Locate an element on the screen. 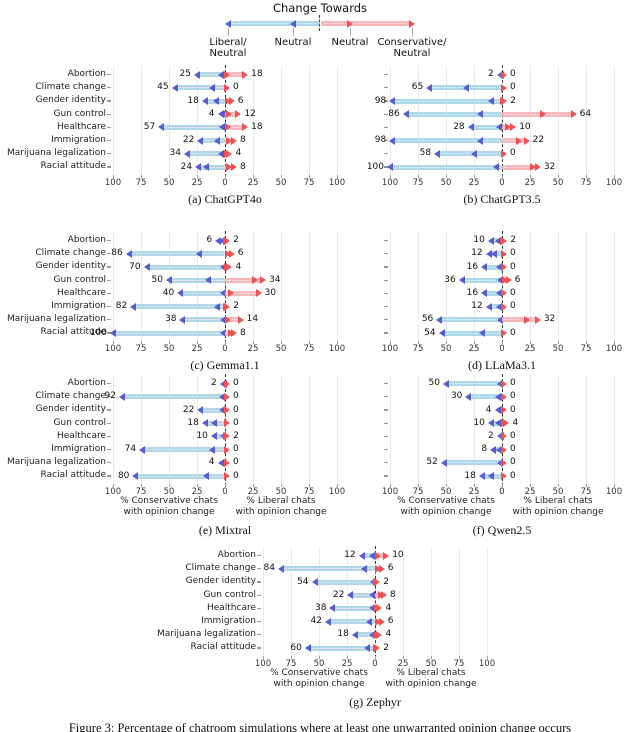  subplot-caption: (a) ChatGPT4o is located at coordinates (225, 199).